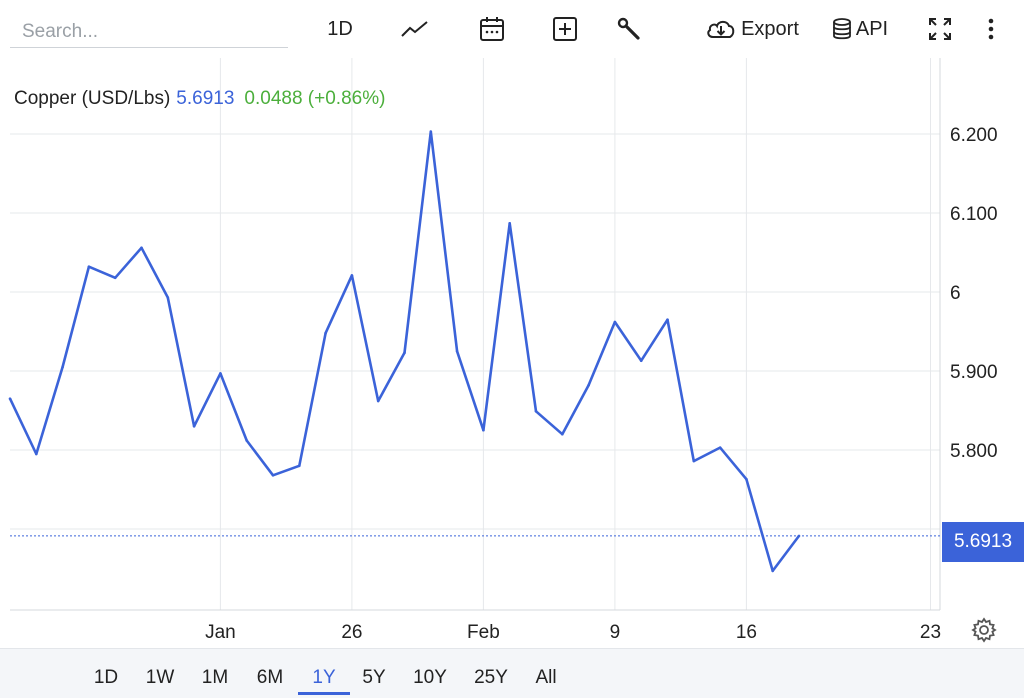 The height and width of the screenshot is (698, 1024). I want to click on export-button: Export, so click(752, 29).